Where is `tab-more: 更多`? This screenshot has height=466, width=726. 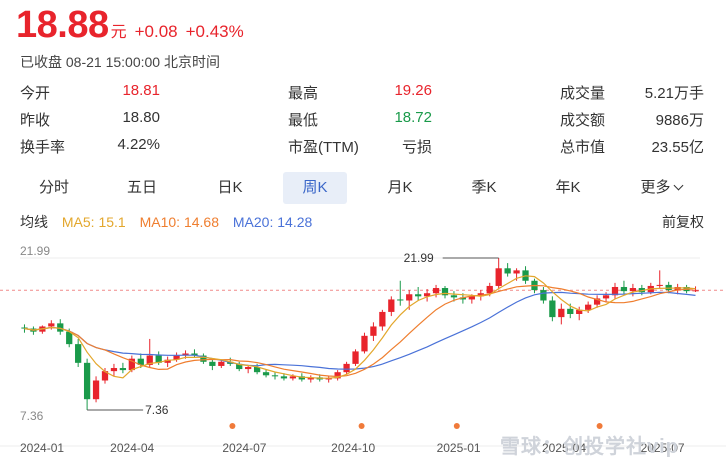 tab-more: 更多 is located at coordinates (661, 188).